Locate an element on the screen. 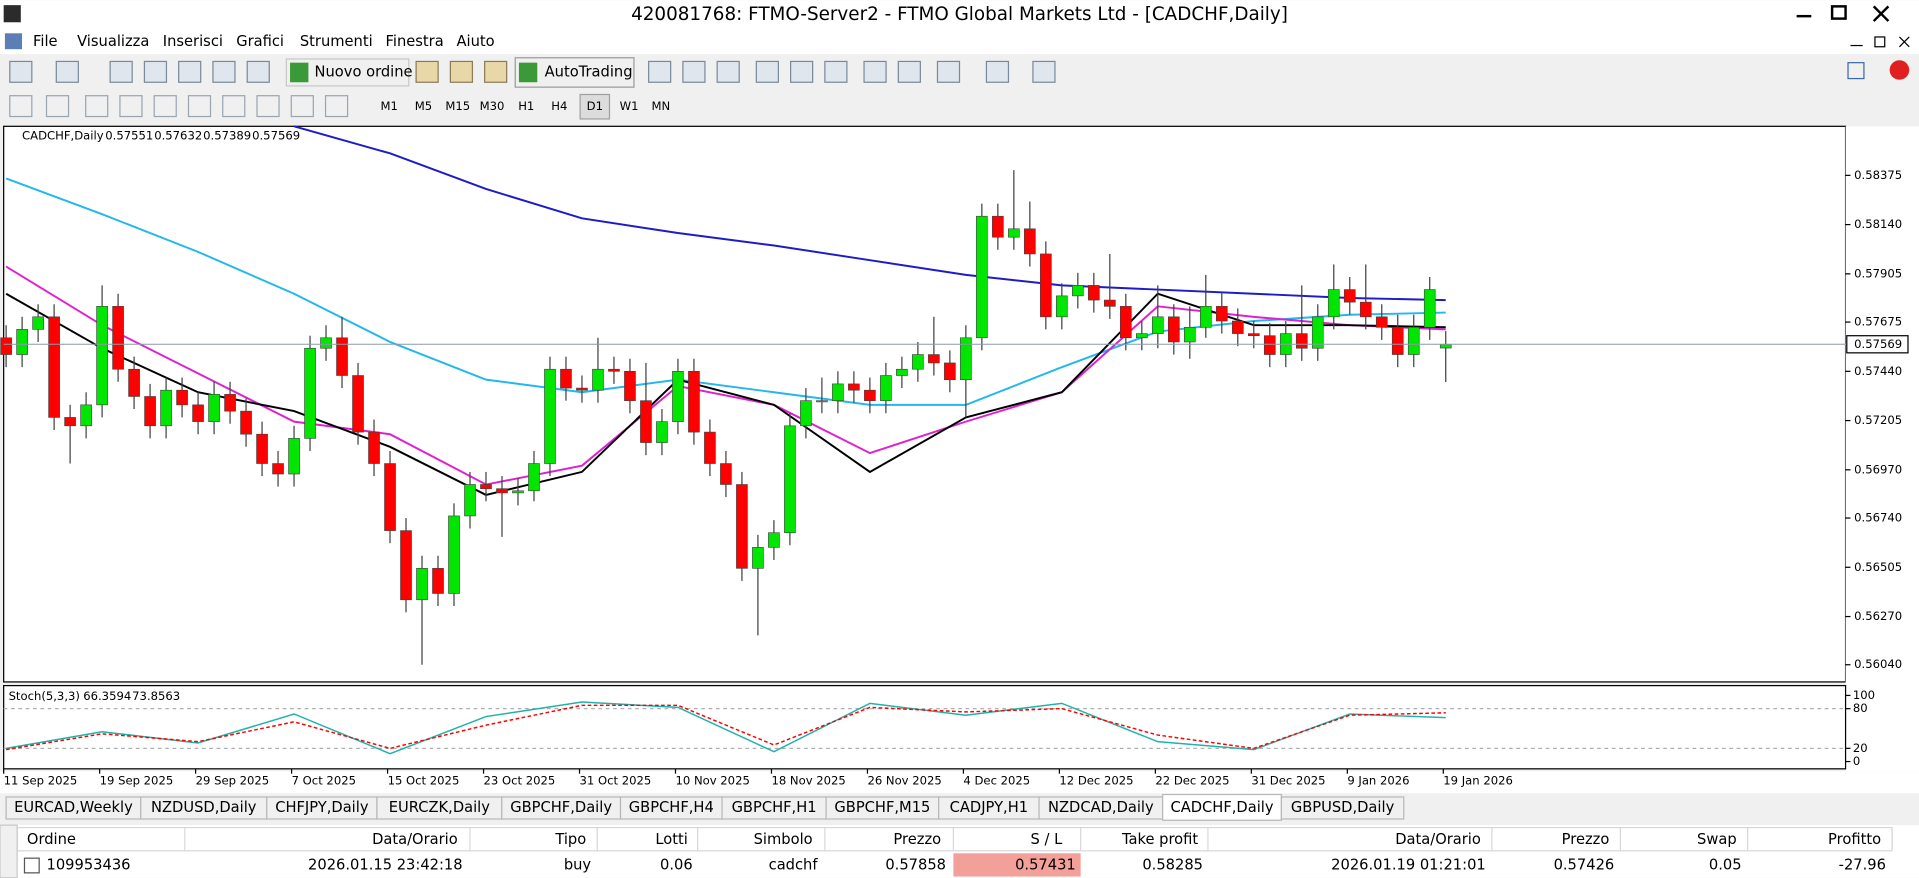 Image resolution: width=1919 pixels, height=878 pixels. timeframe-button: MN is located at coordinates (661, 106).